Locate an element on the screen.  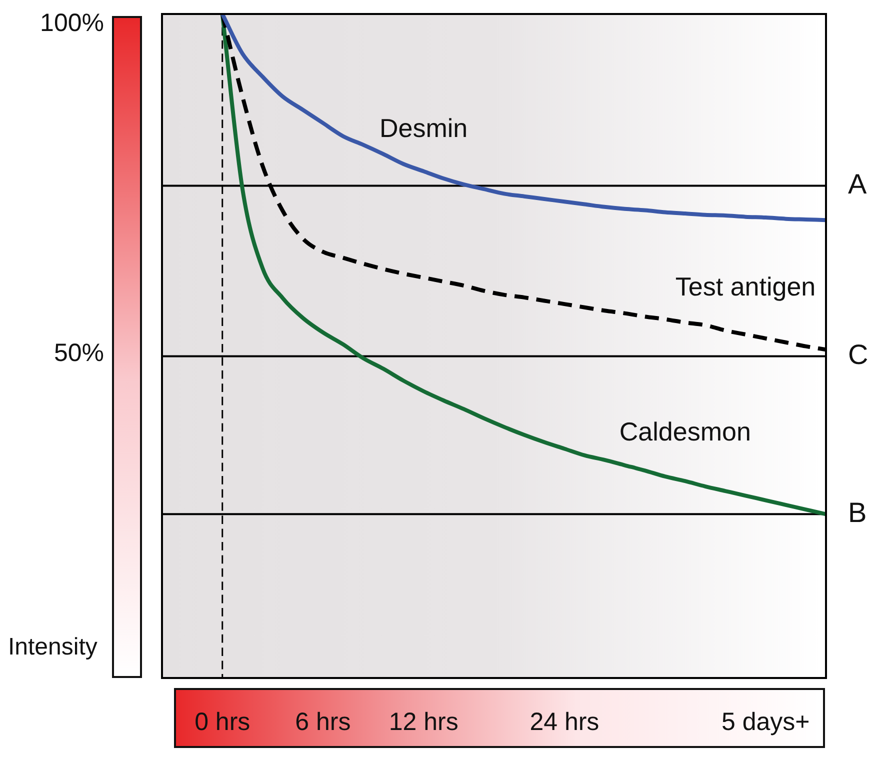
y-tick-label: 50% is located at coordinates (79, 353).